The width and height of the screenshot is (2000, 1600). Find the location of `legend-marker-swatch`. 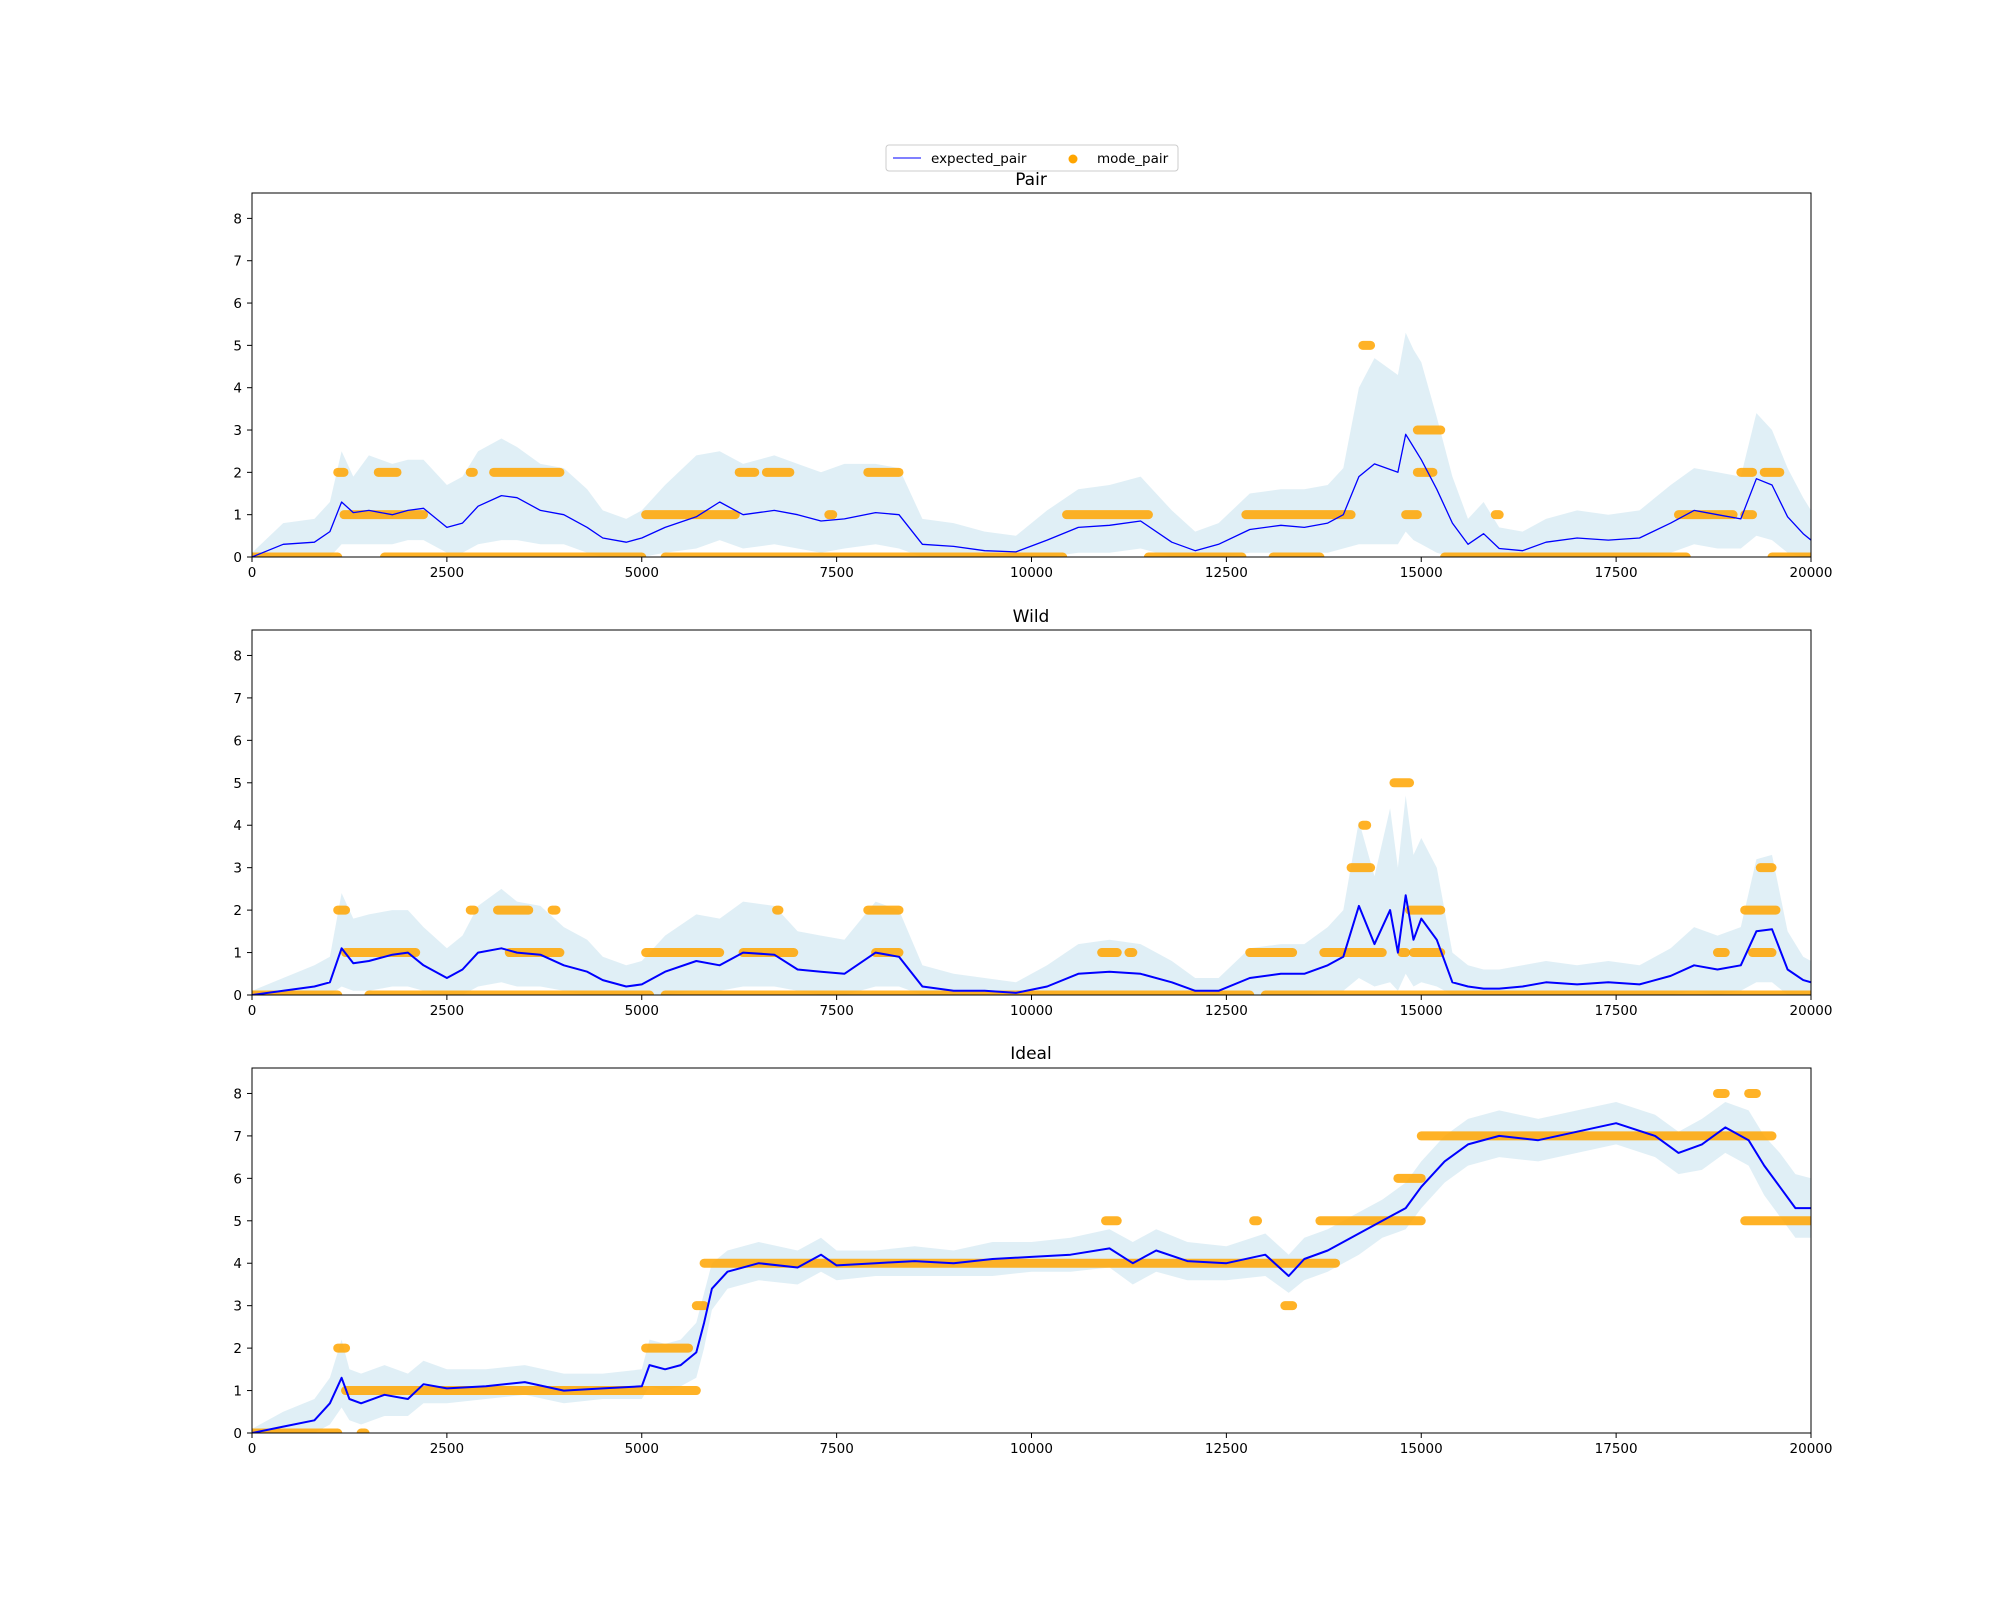

legend-marker-swatch is located at coordinates (1073, 159).